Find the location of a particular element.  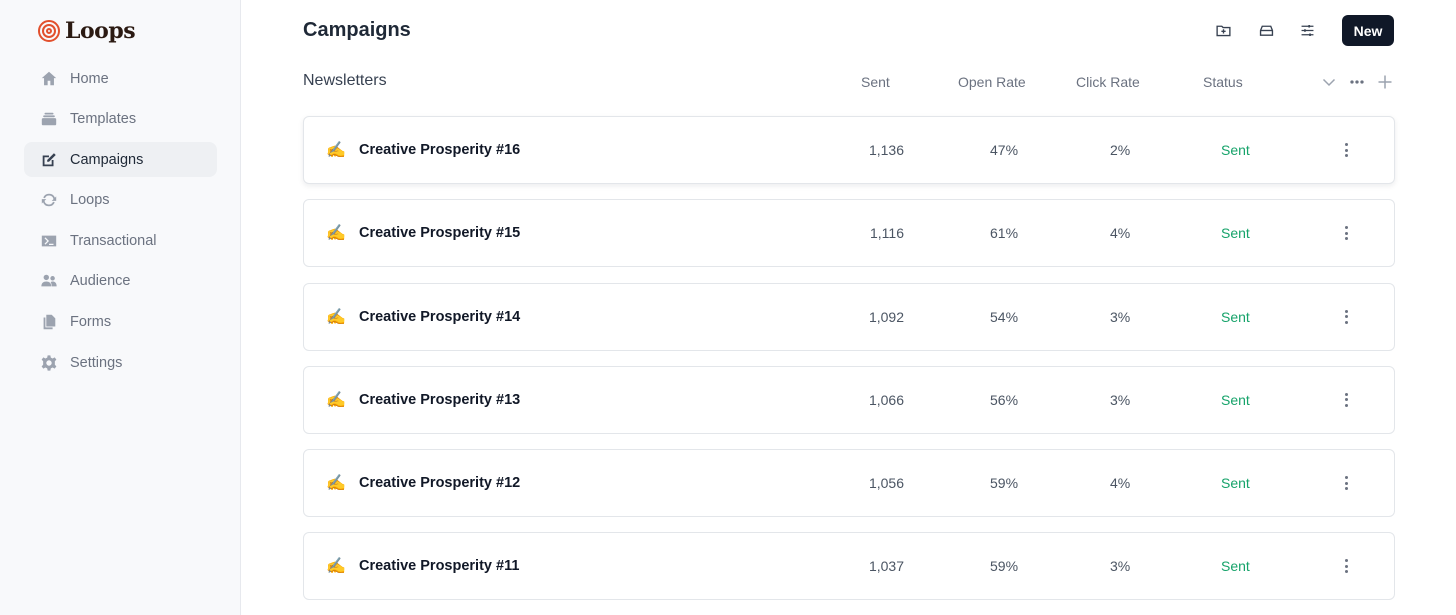

column-header-click-rate: Click Rate is located at coordinates (1108, 82).